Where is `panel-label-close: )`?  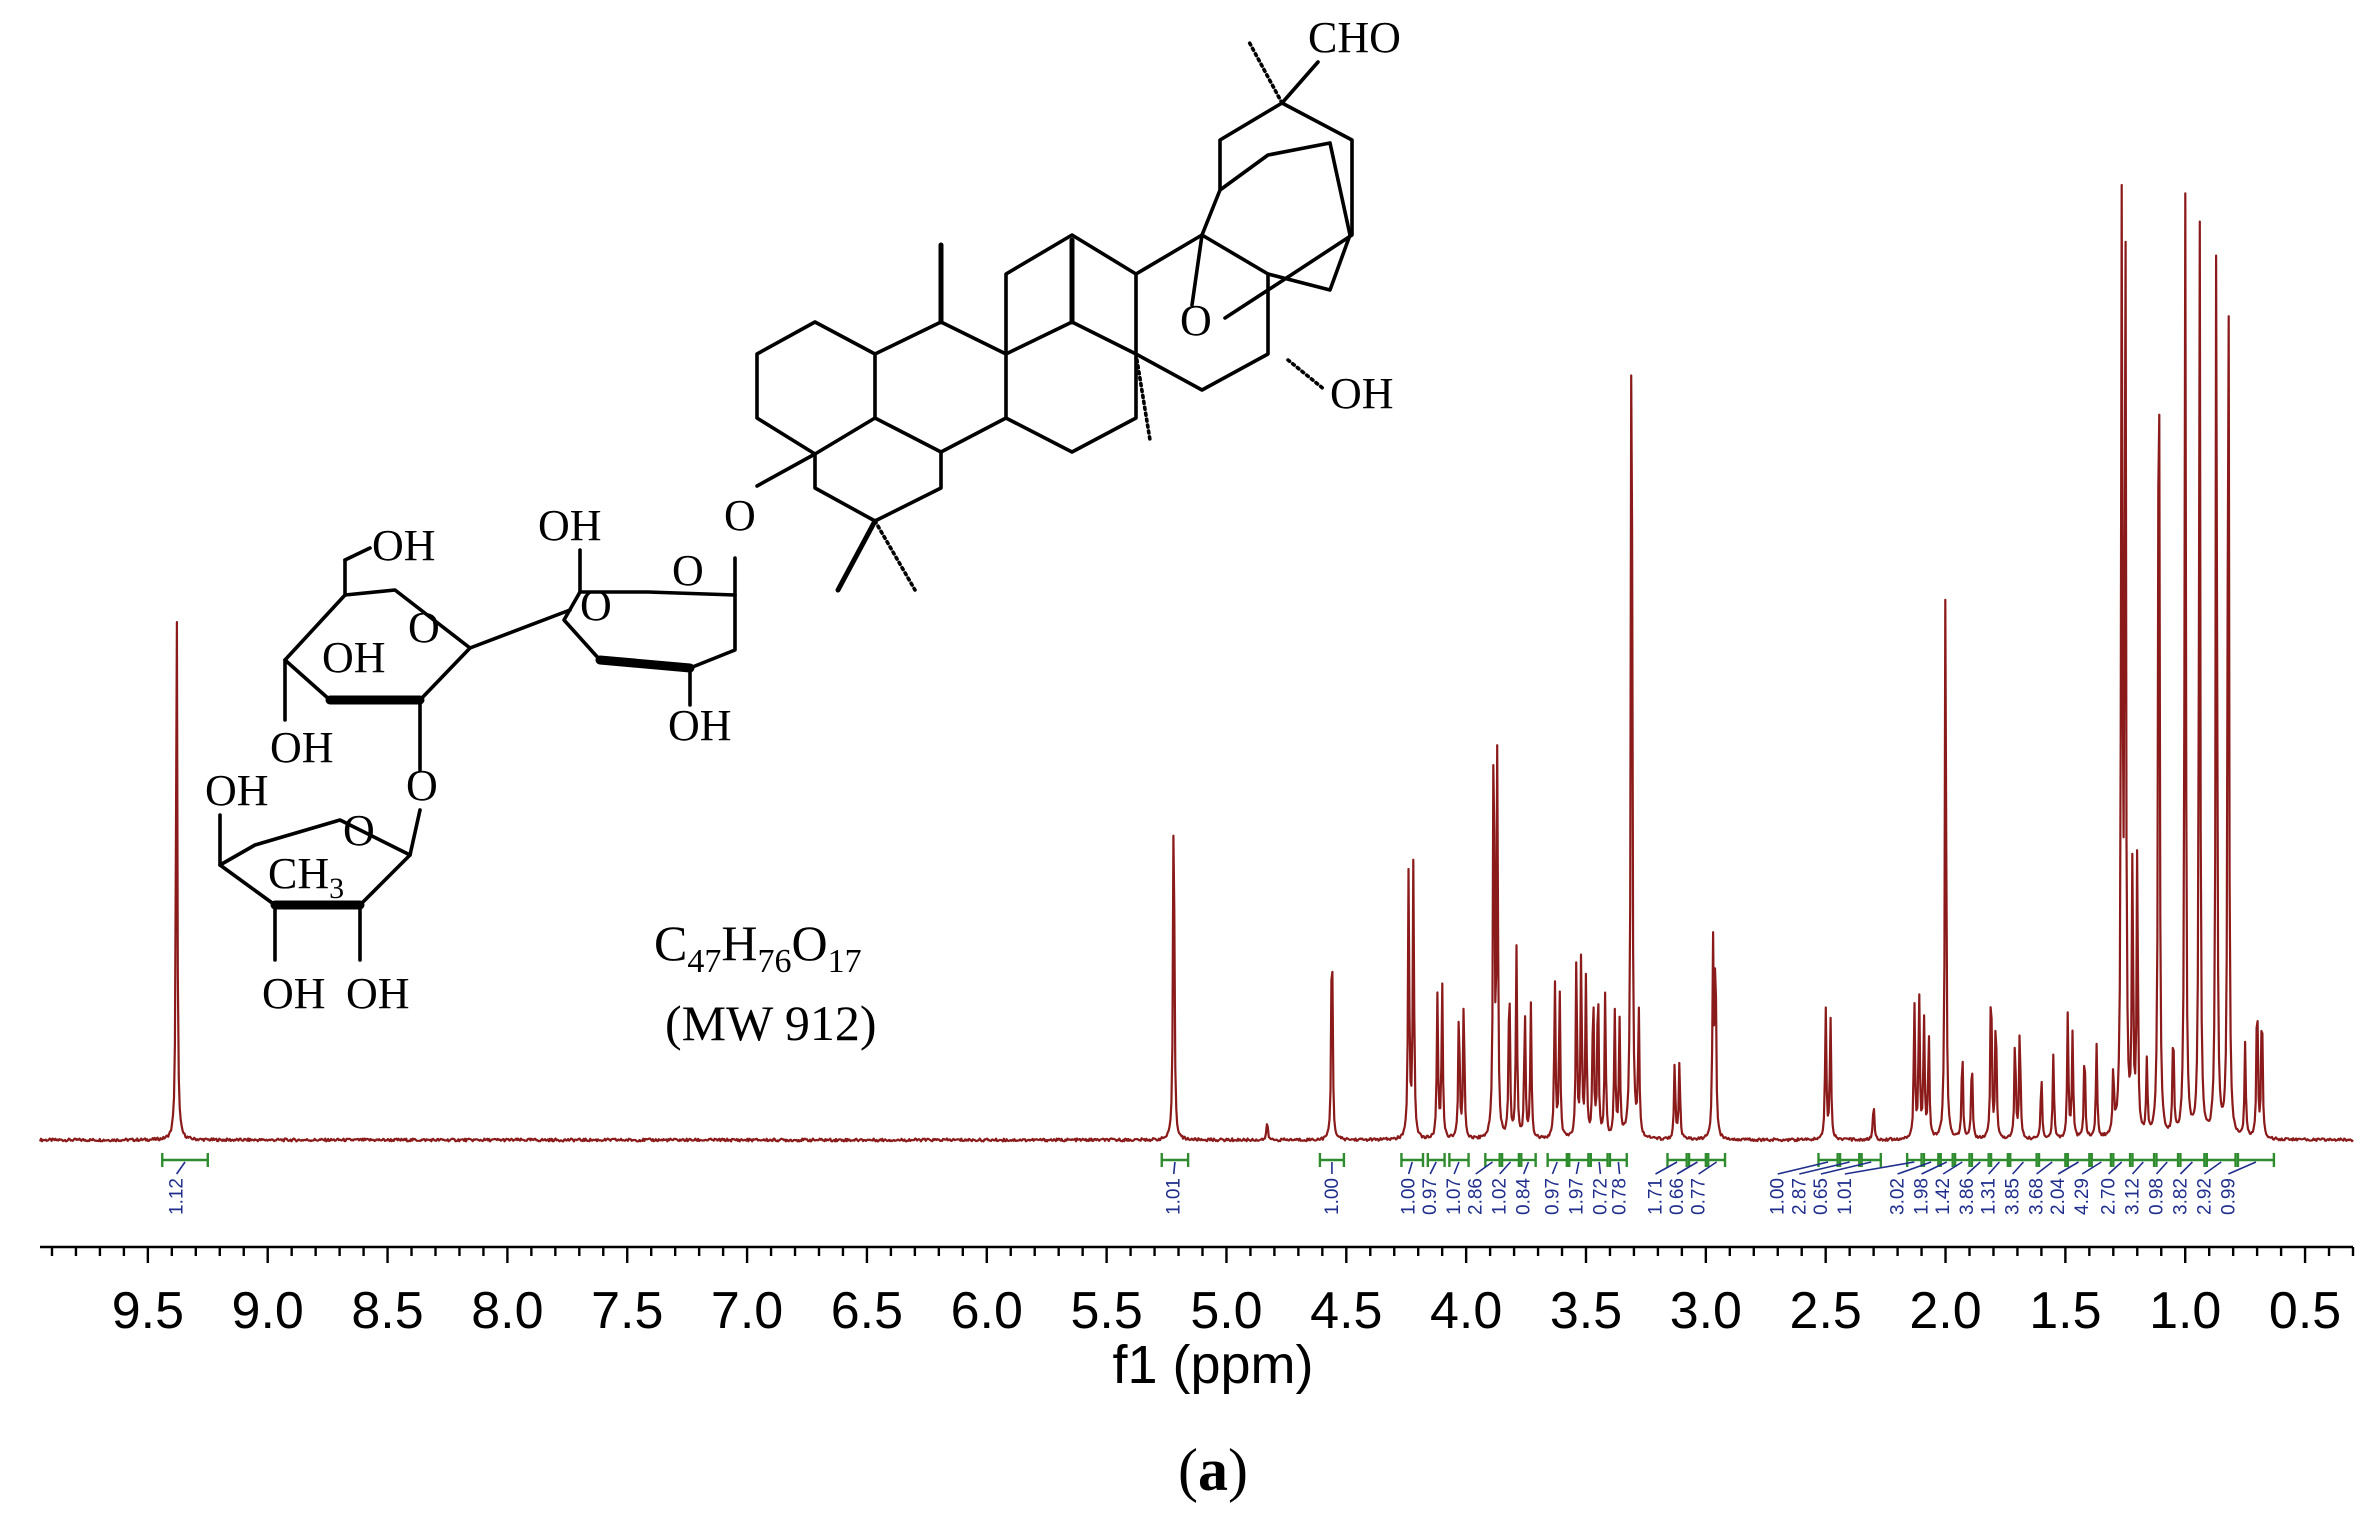 panel-label-close: ) is located at coordinates (1238, 1470).